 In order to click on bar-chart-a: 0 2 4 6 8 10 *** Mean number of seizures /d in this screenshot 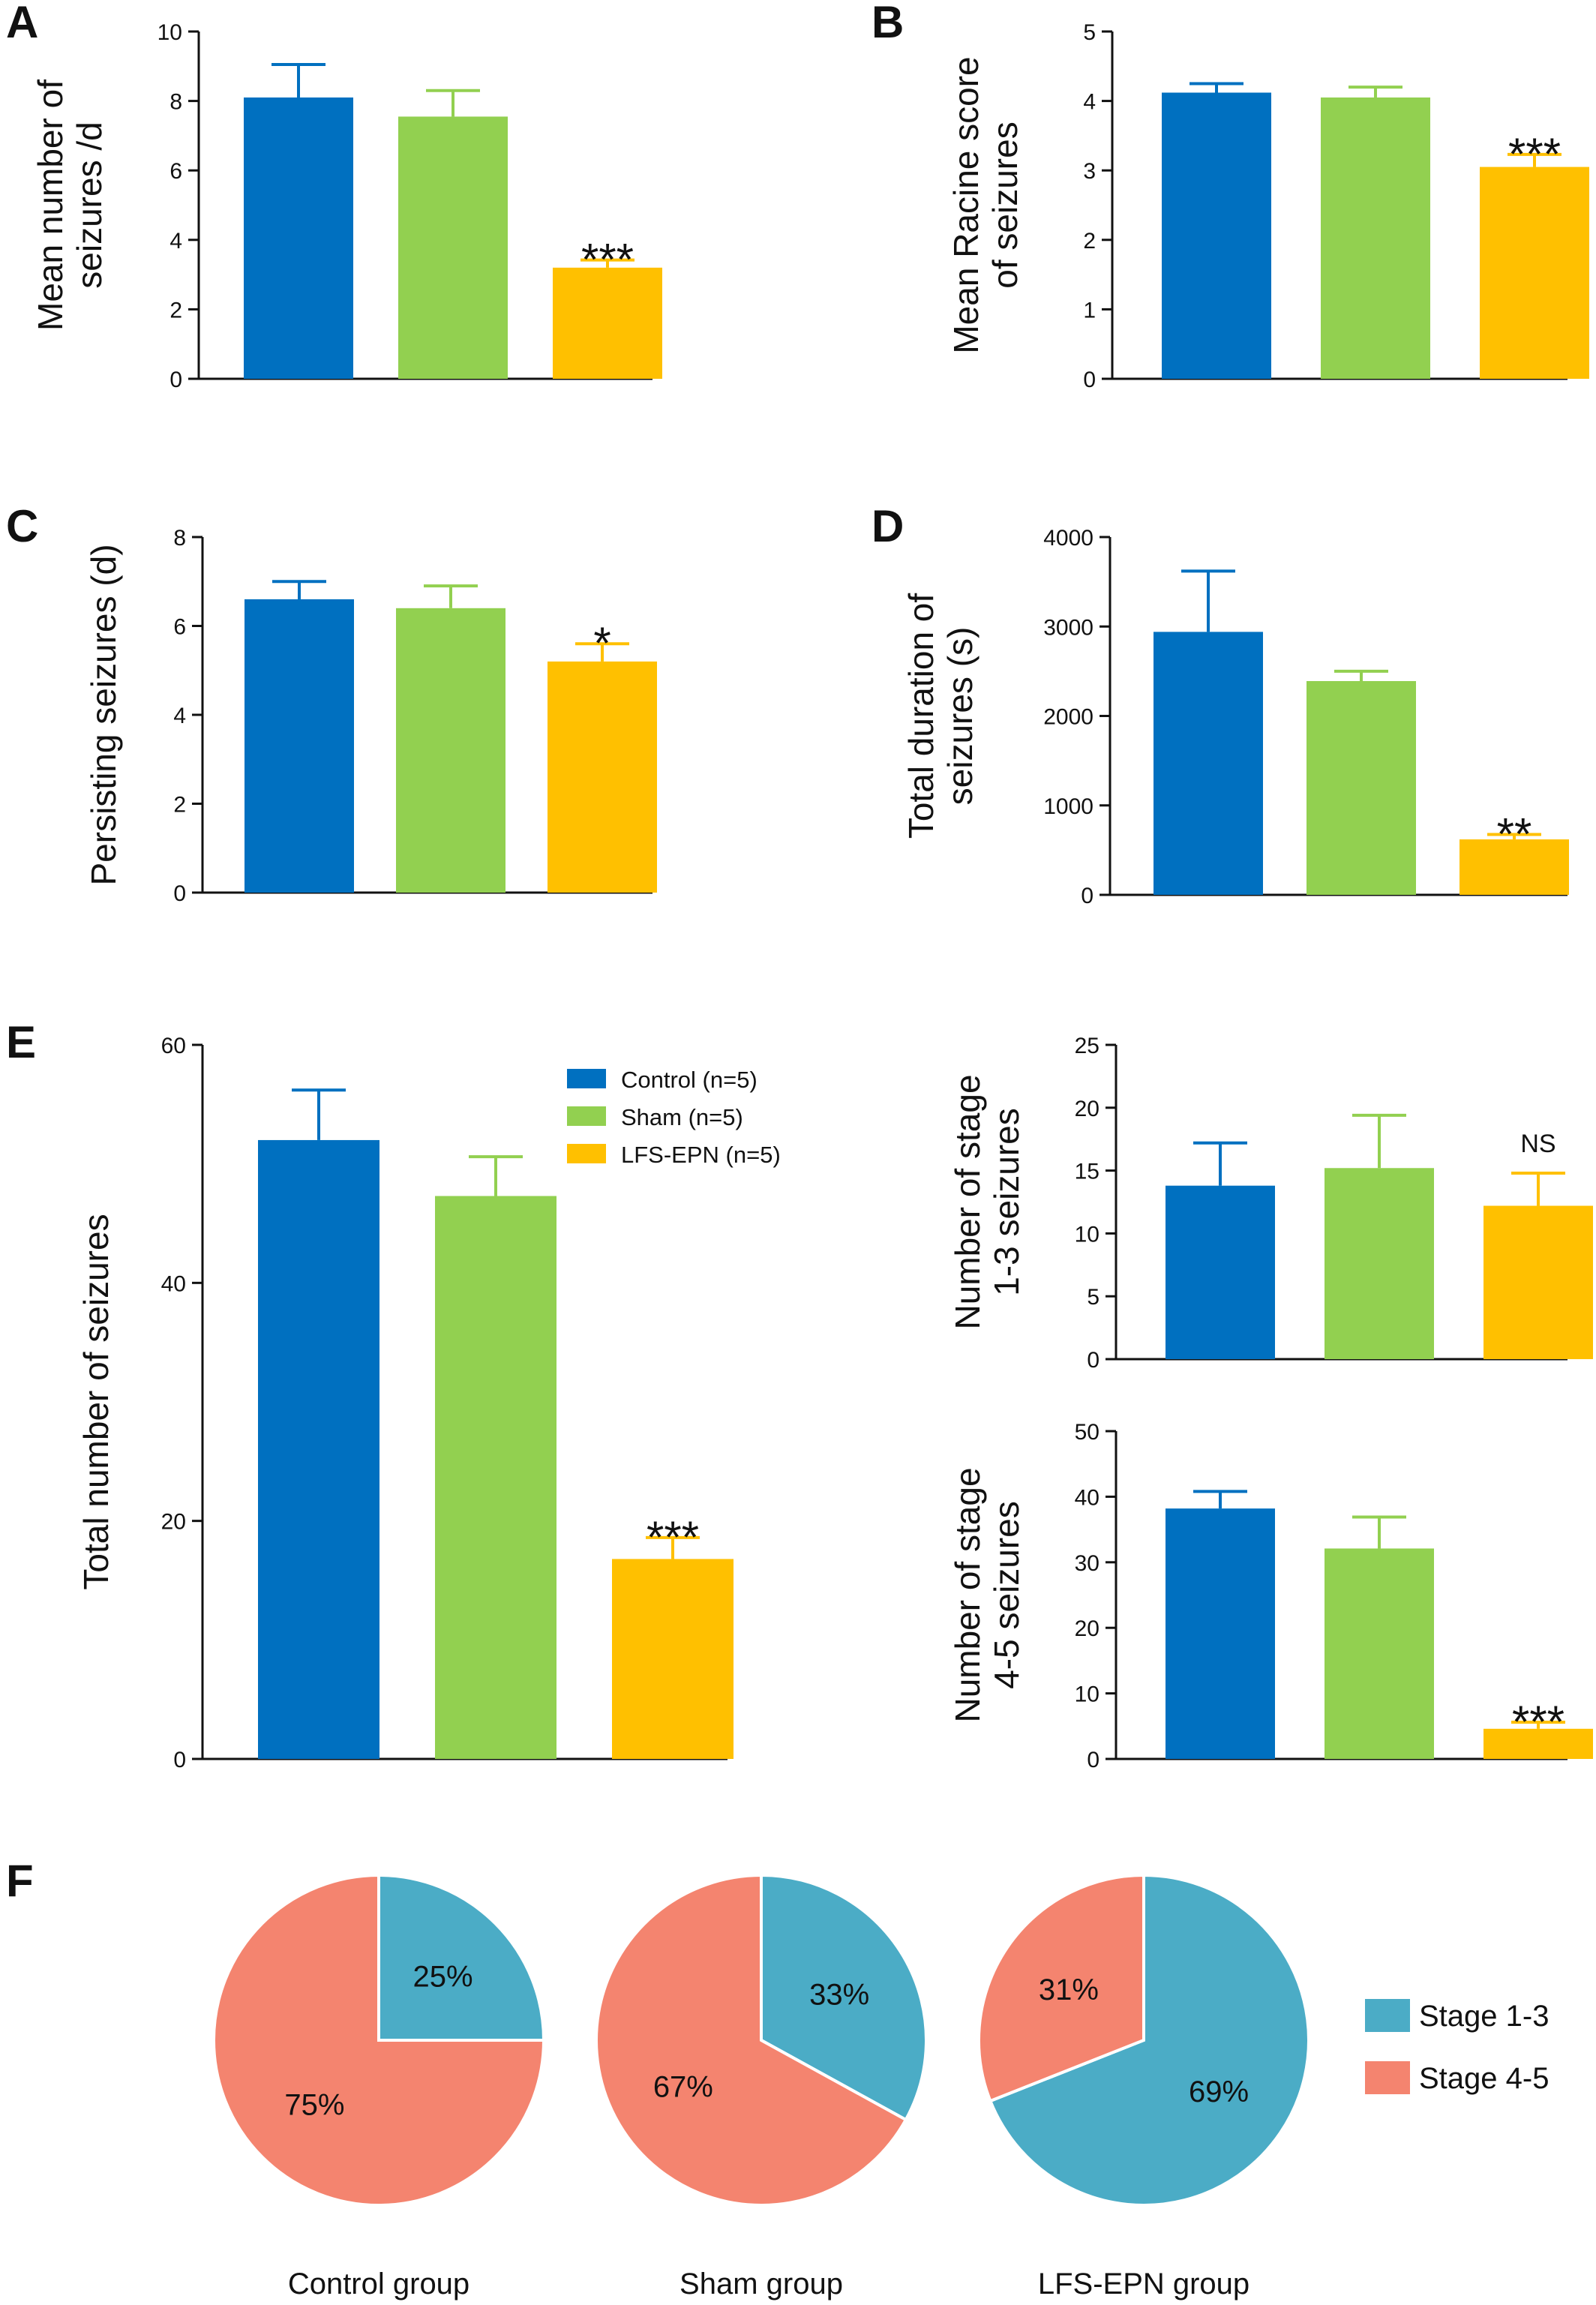, I will do `click(346, 206)`.